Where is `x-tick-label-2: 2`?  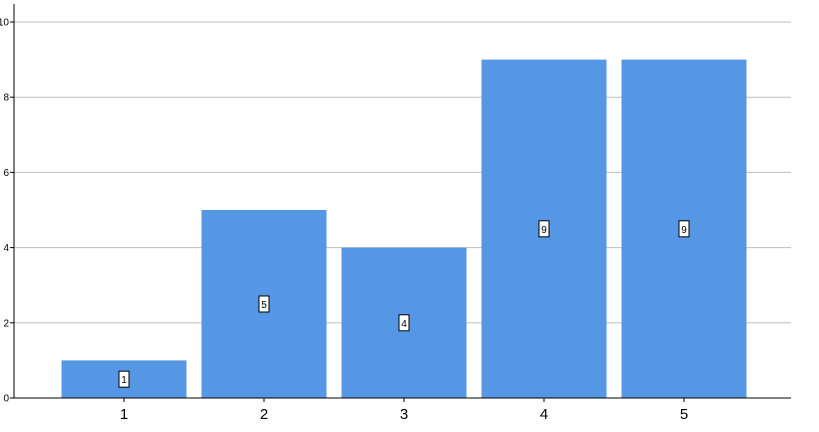 x-tick-label-2: 2 is located at coordinates (264, 414).